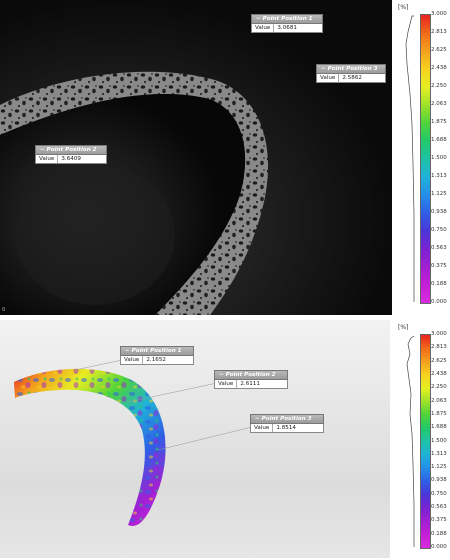 Image resolution: width=450 pixels, height=560 pixels. I want to click on viewport-corner-mark: 0, so click(4, 310).